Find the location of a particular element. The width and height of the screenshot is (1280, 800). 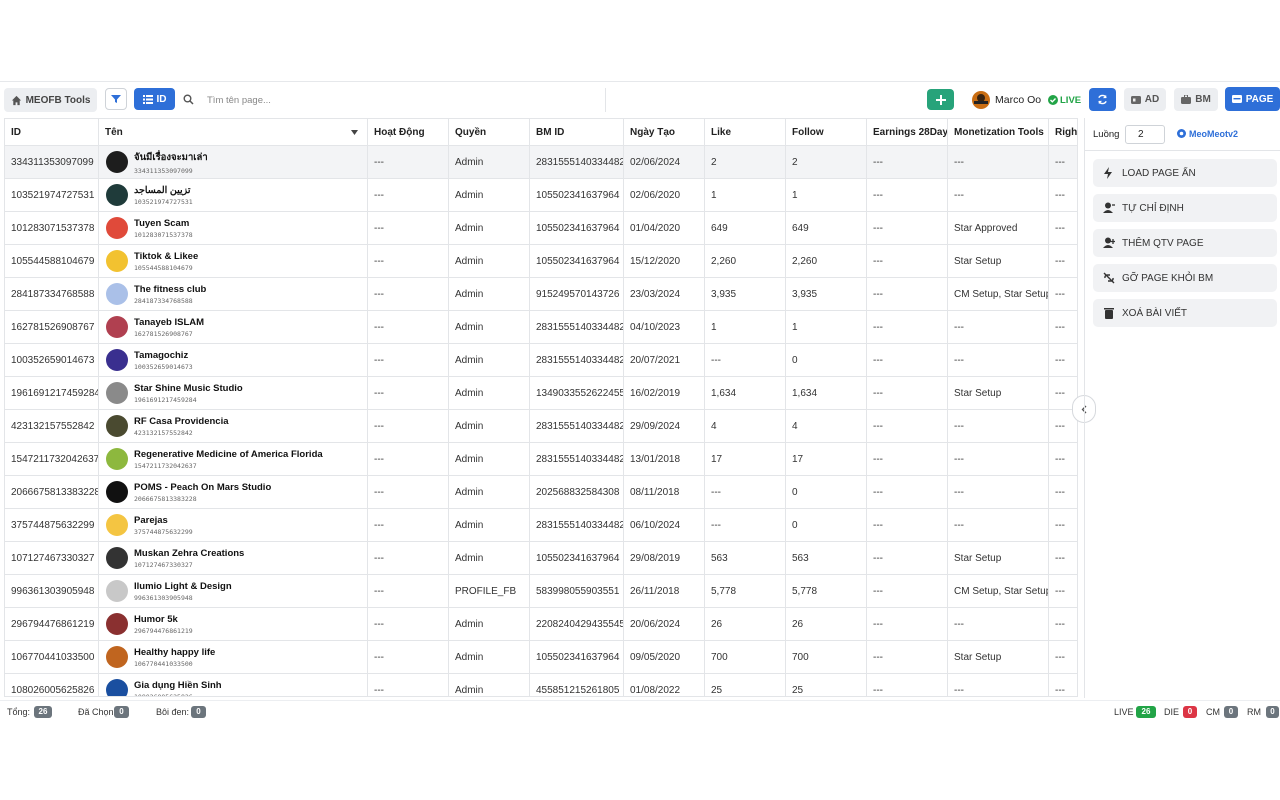

page-name: Ilumio Light & Design is located at coordinates (183, 586).